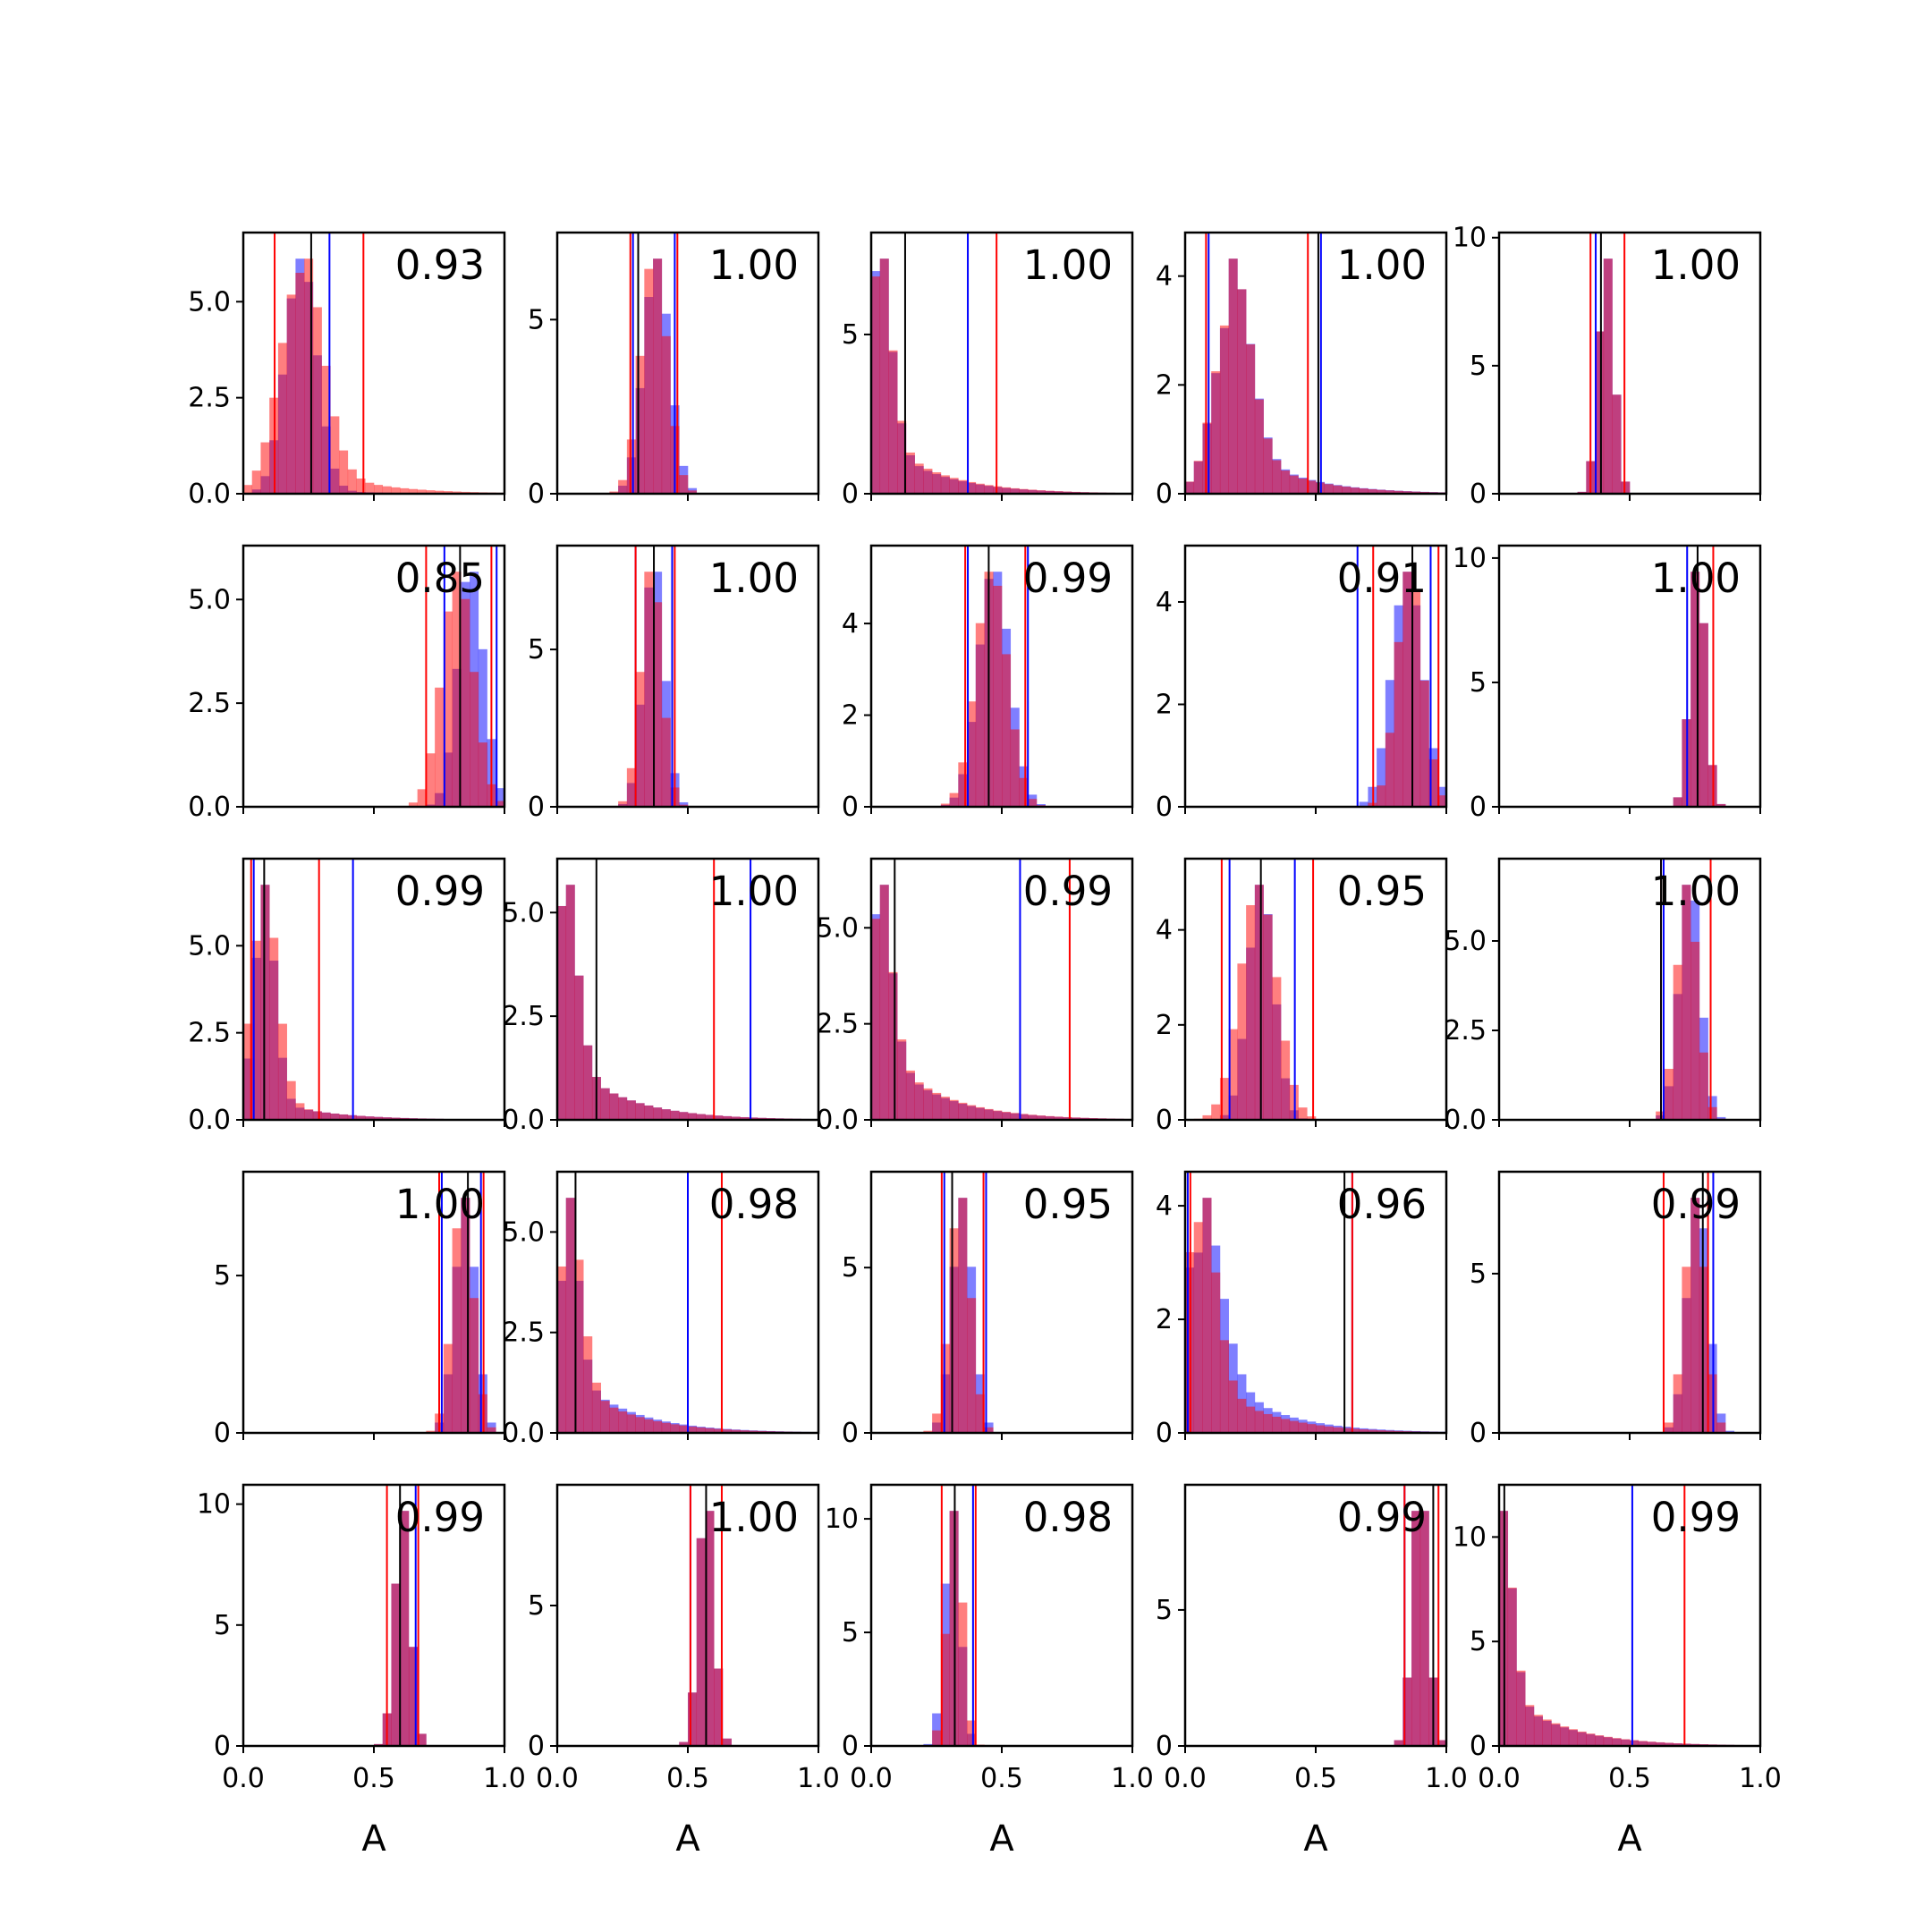 The height and width of the screenshot is (1932, 1932). What do you see at coordinates (871, 1778) in the screenshot?
I see `x-tick-label: 0.0` at bounding box center [871, 1778].